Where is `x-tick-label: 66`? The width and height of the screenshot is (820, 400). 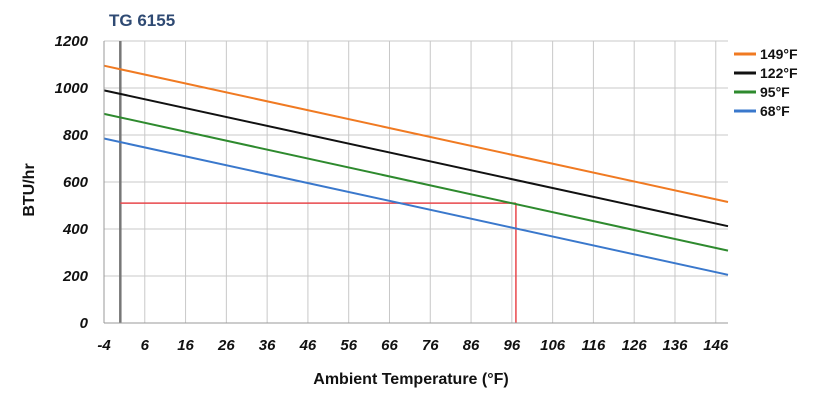 x-tick-label: 66 is located at coordinates (389, 345).